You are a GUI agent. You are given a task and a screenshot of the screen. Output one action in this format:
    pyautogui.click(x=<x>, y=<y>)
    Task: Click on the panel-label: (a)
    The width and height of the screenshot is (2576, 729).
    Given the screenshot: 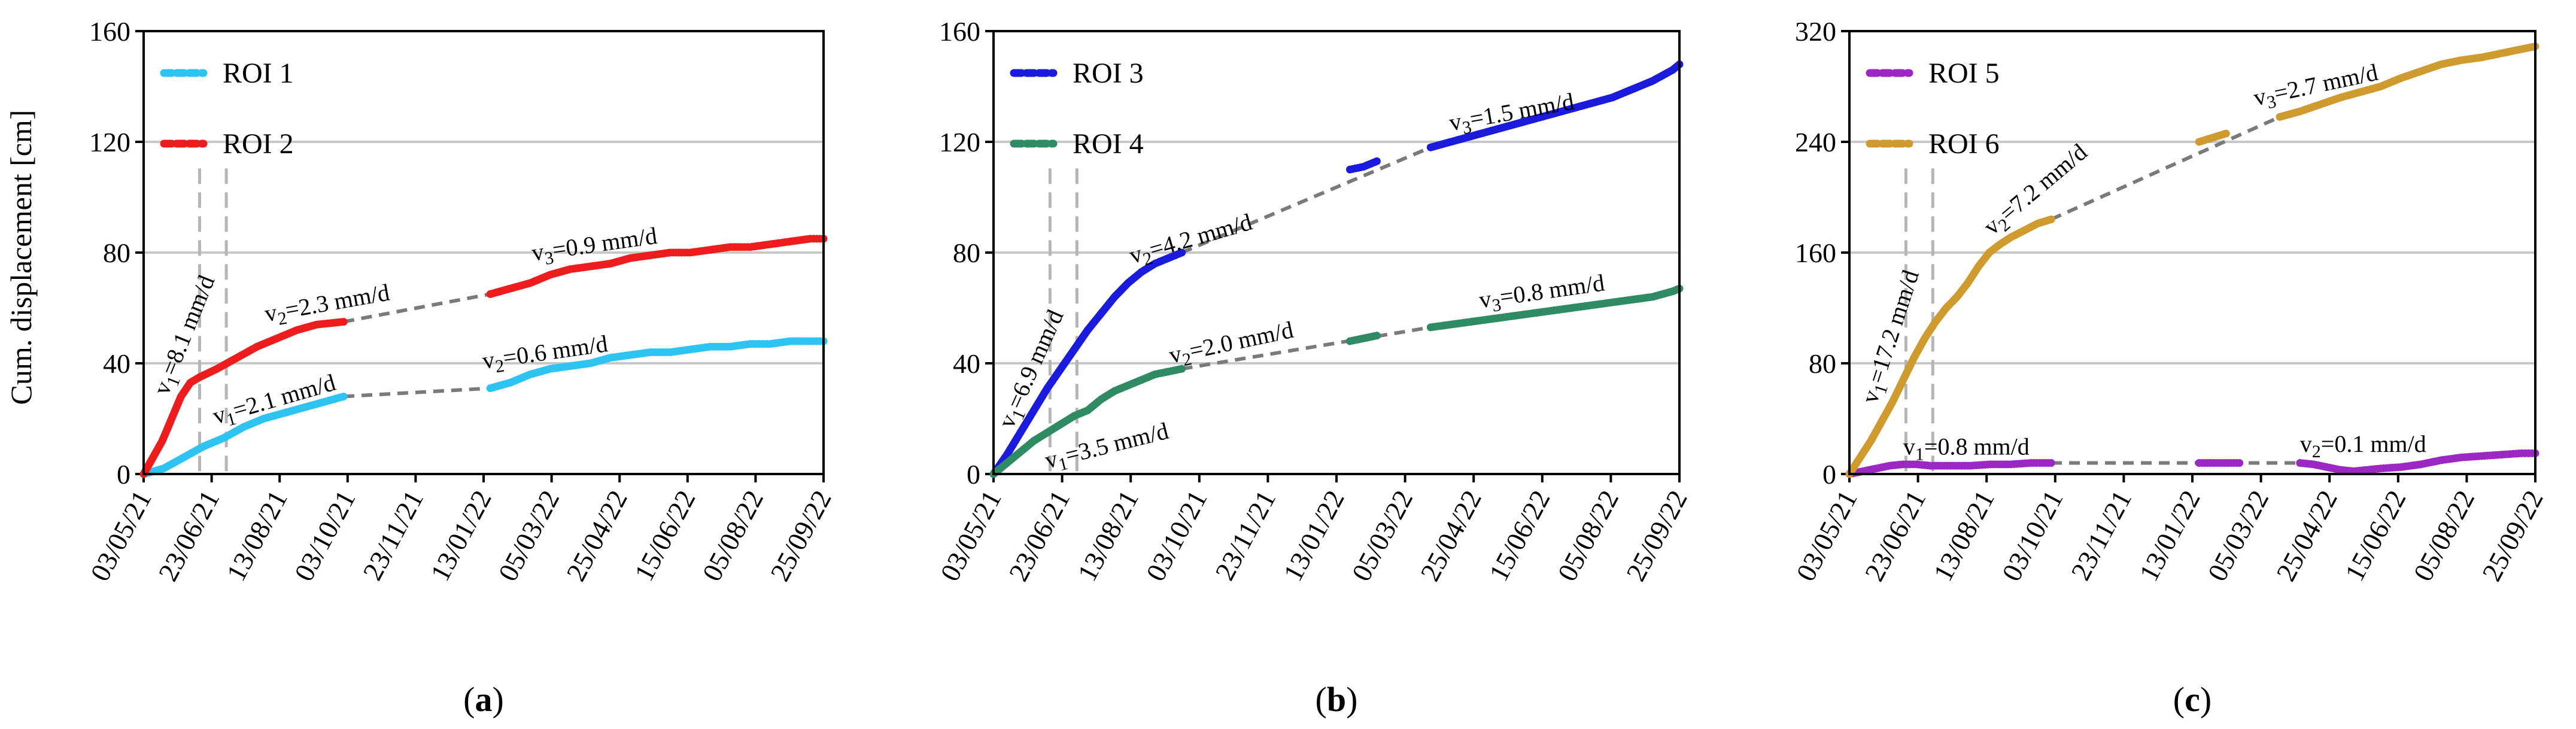 What is the action you would take?
    pyautogui.click(x=483, y=699)
    